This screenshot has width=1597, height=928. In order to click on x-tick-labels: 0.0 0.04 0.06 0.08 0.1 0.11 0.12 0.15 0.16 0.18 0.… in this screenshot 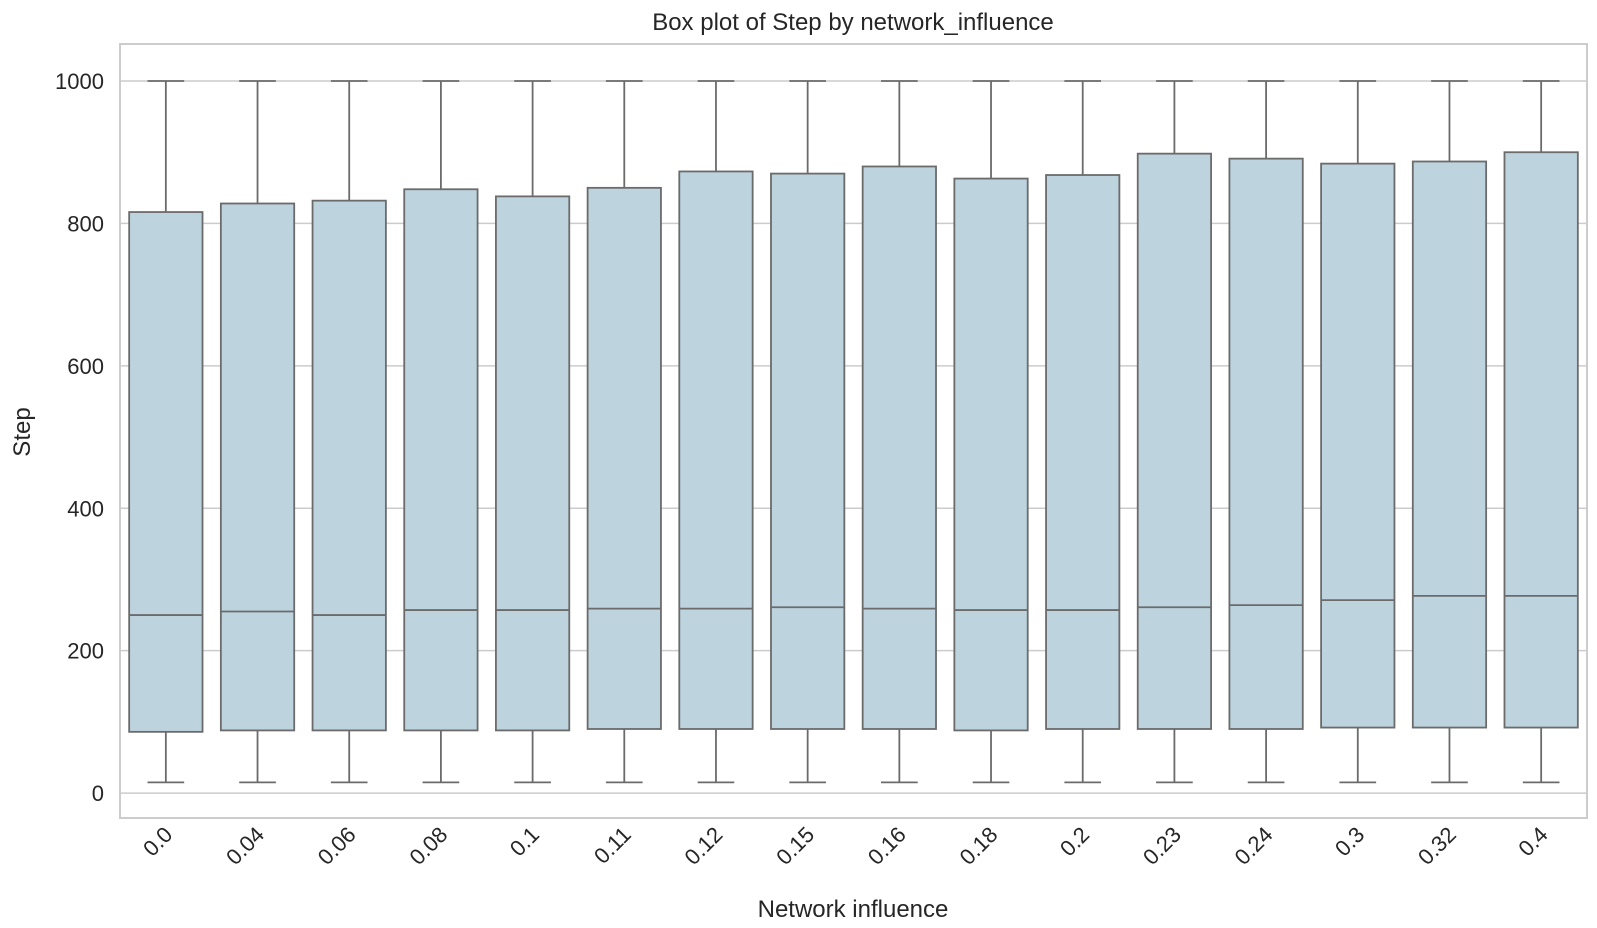, I will do `click(845, 846)`.